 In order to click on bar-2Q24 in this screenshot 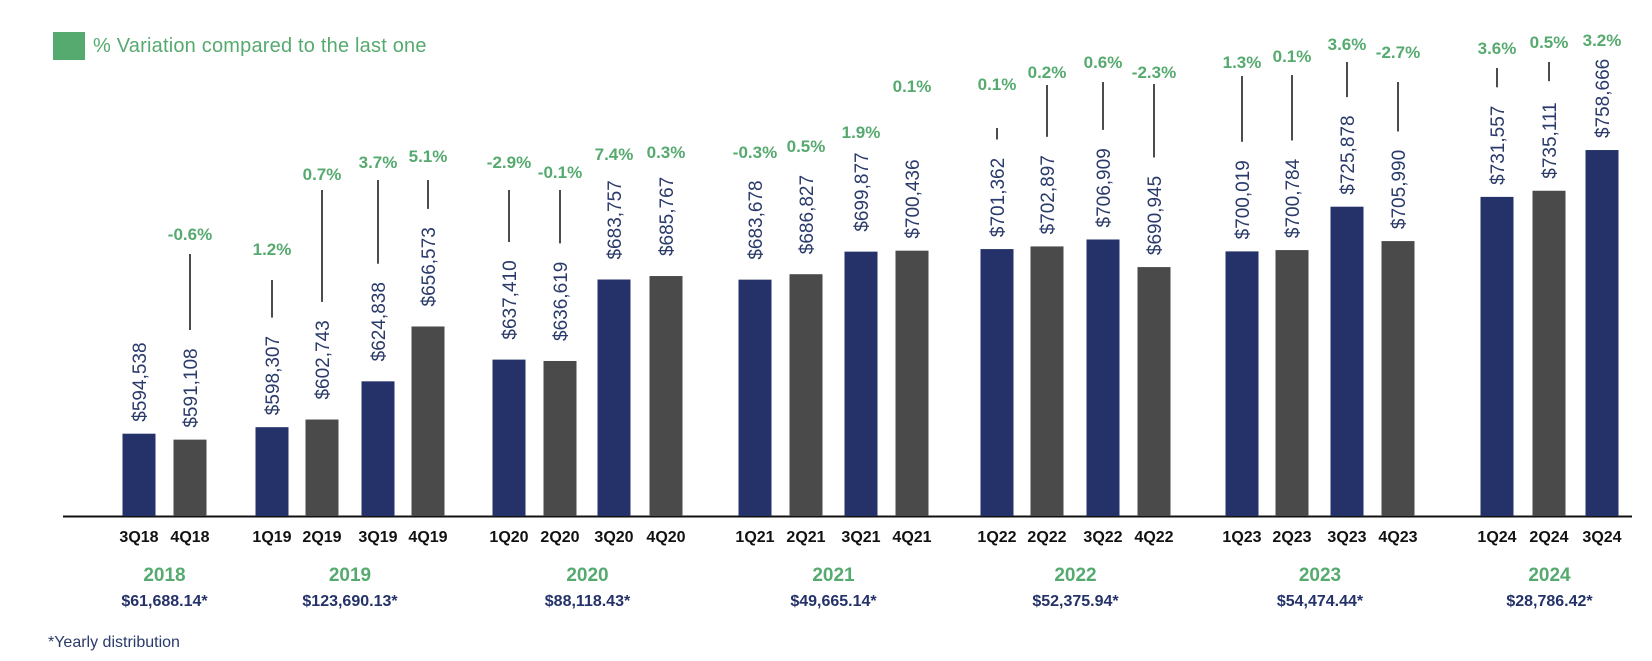, I will do `click(1549, 353)`.